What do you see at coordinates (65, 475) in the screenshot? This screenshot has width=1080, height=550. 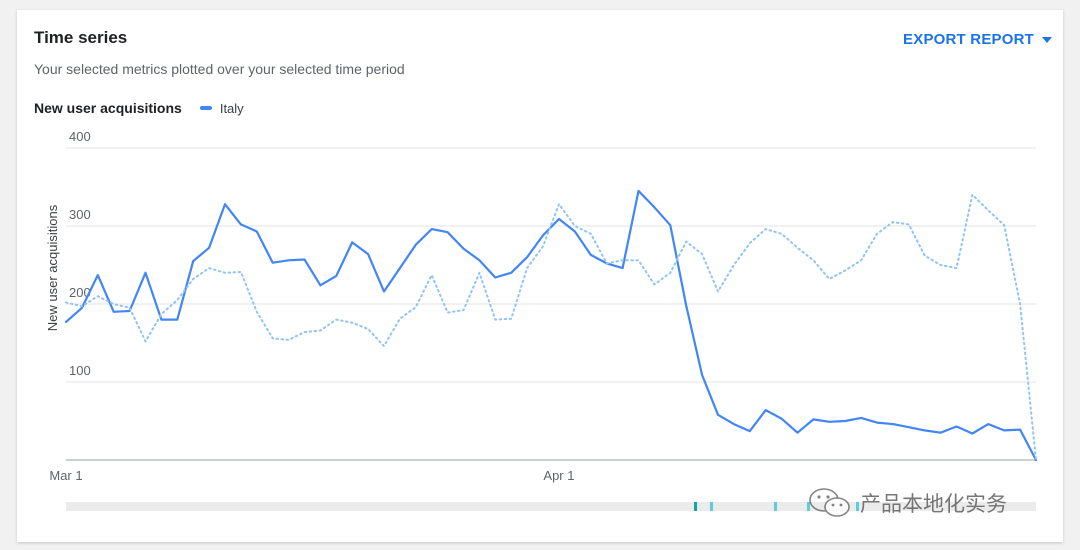 I see `x-tick-label: Mar 1` at bounding box center [65, 475].